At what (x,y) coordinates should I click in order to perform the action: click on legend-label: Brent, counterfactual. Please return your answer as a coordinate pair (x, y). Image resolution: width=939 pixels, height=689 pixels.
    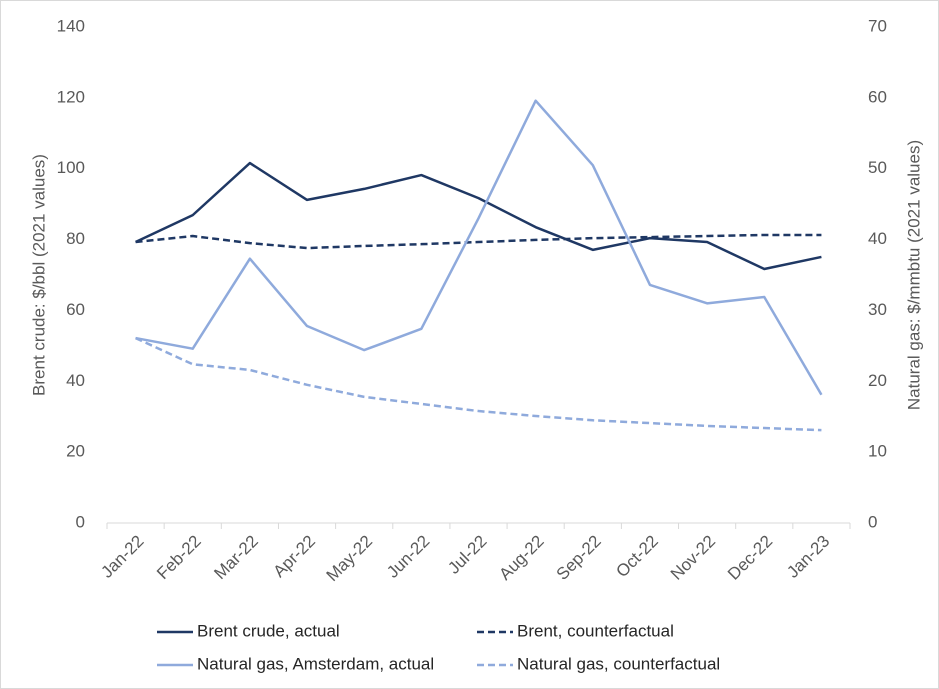
    Looking at the image, I should click on (595, 630).